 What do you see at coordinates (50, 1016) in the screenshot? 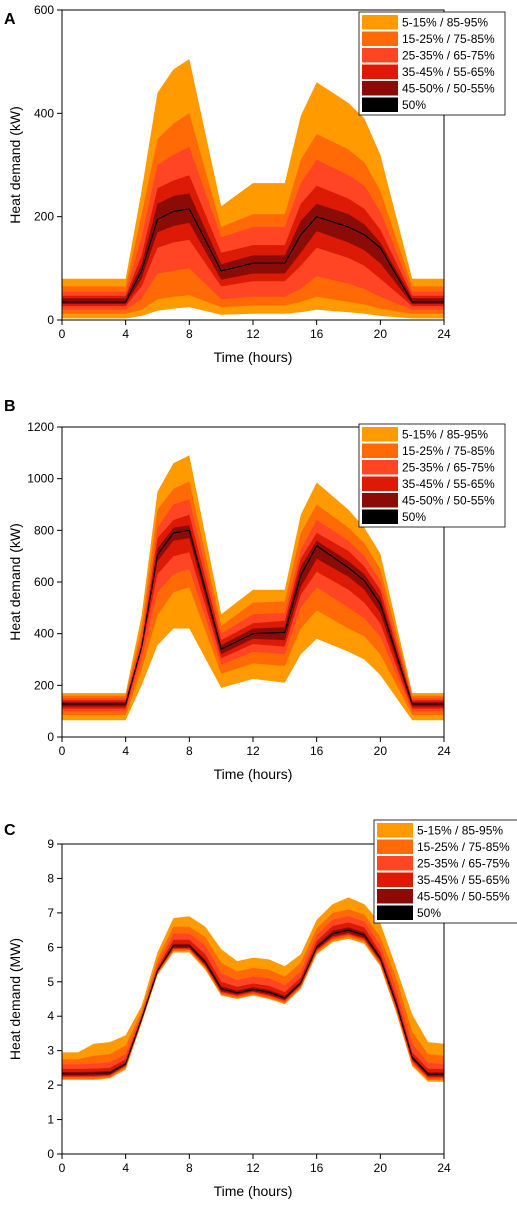
I see `y-tick-label: 4` at bounding box center [50, 1016].